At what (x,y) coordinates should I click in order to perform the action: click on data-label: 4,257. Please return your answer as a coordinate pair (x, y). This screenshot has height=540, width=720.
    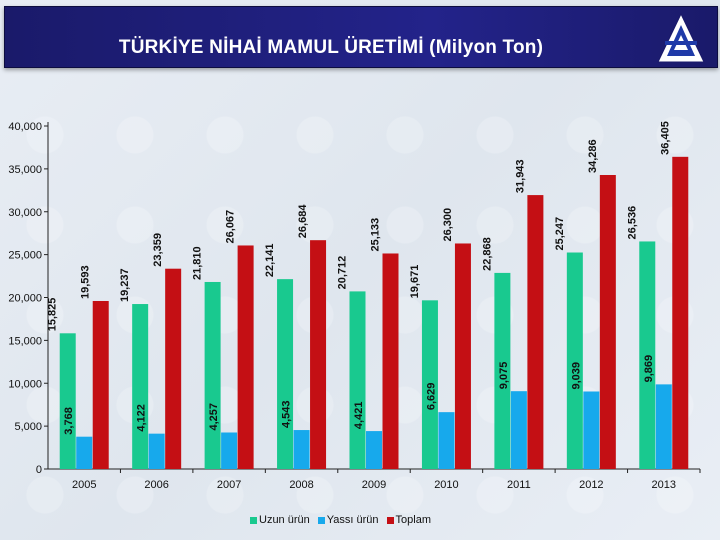
    Looking at the image, I should click on (214, 417).